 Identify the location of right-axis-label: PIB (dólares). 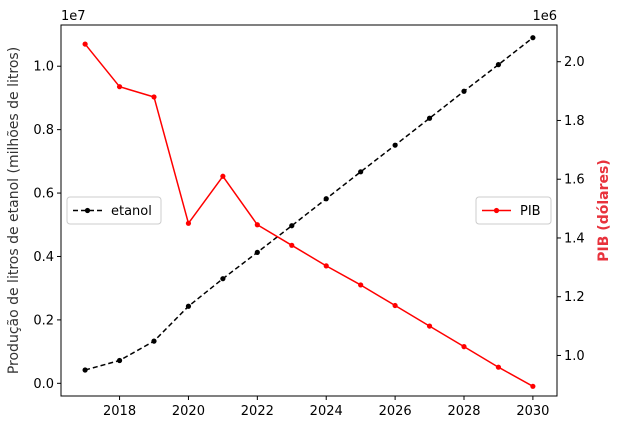
(604, 210).